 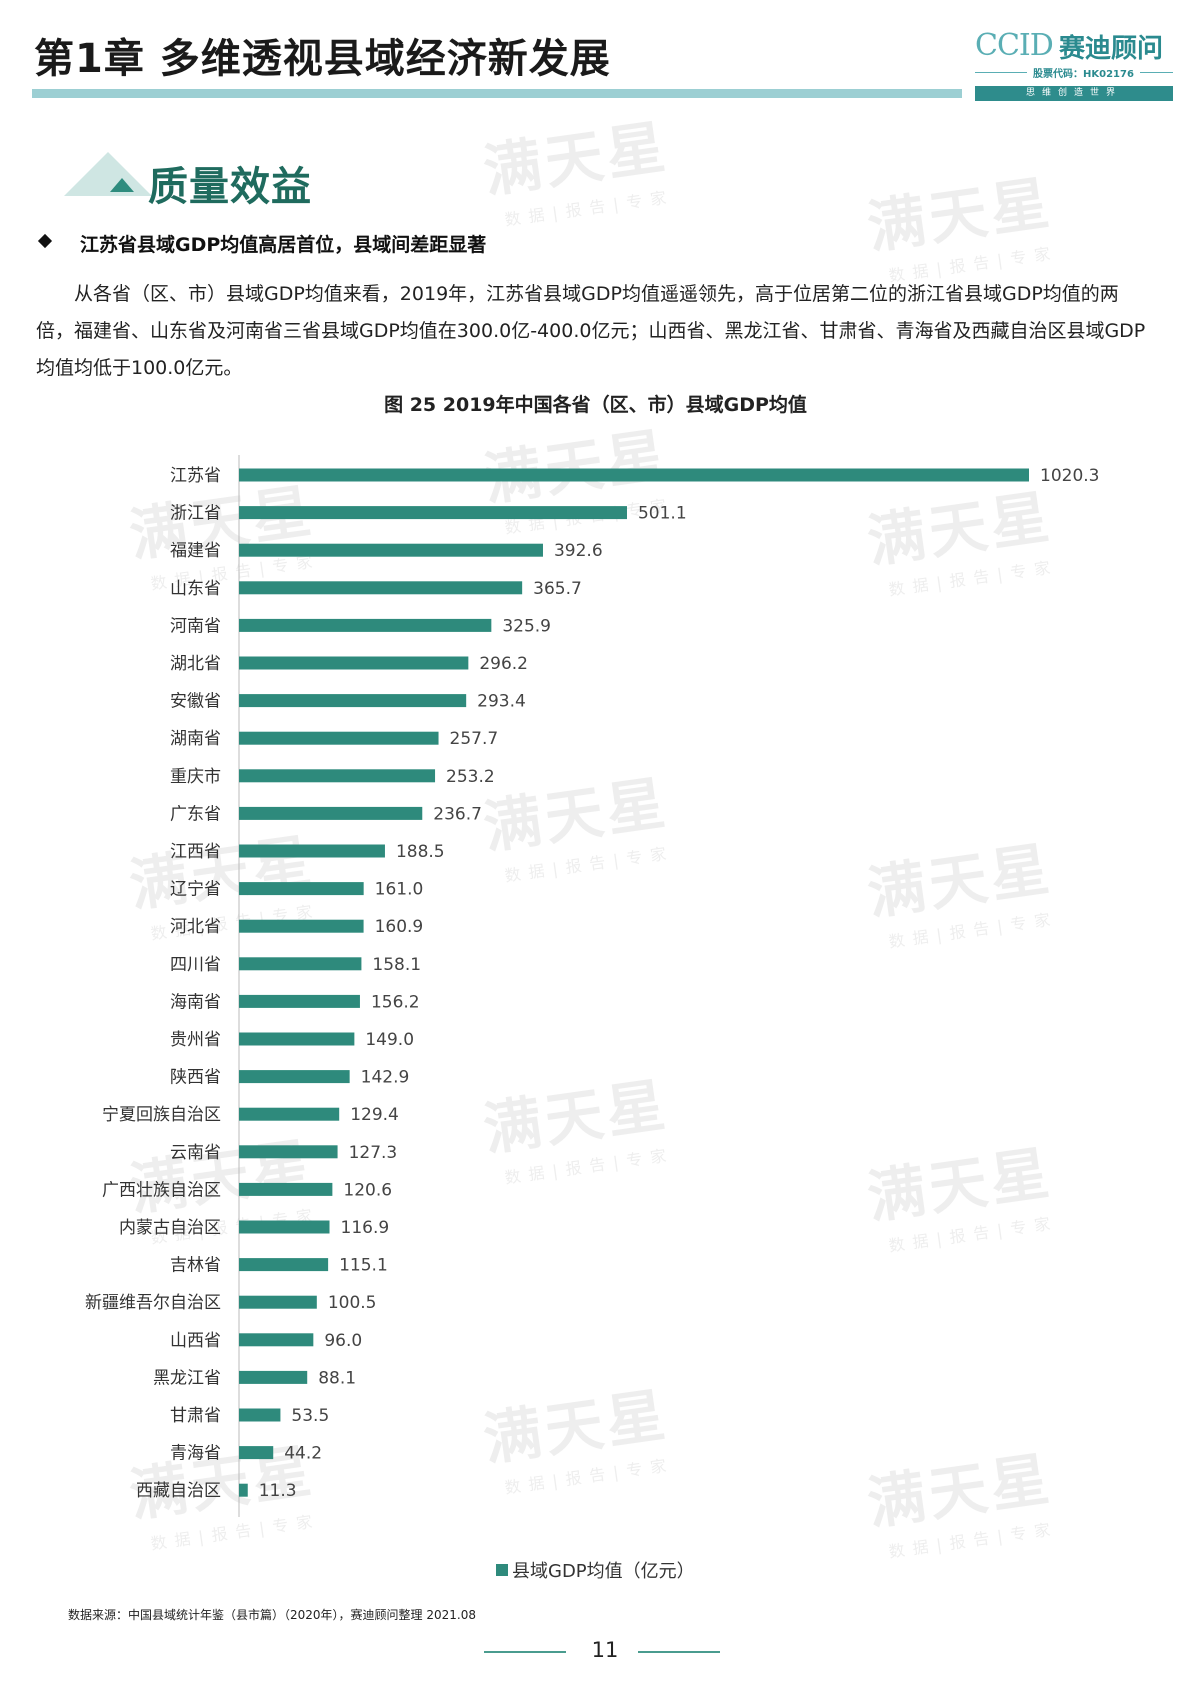 I want to click on category-label: 宁夏回族自治区, so click(x=161, y=1115).